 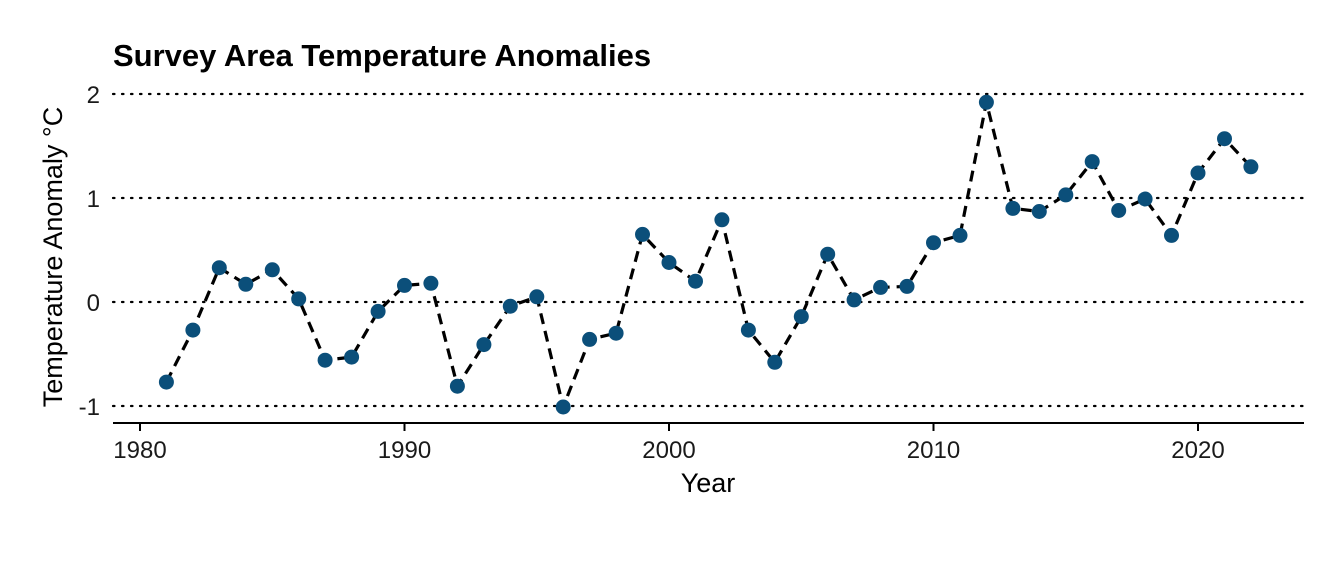 I want to click on y-axis-ticks: -1 0 1 2, so click(x=89, y=251).